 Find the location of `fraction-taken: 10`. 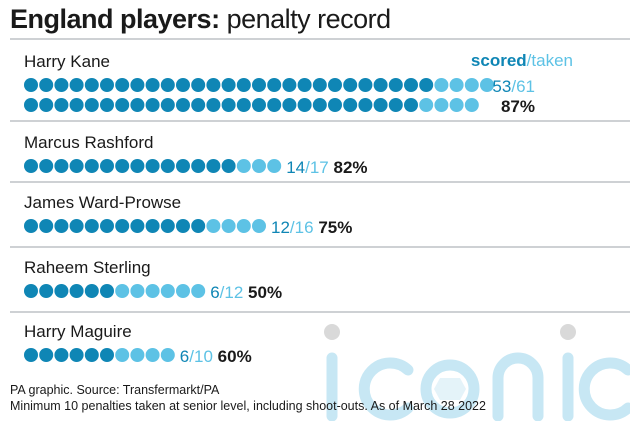

fraction-taken: 10 is located at coordinates (203, 356).